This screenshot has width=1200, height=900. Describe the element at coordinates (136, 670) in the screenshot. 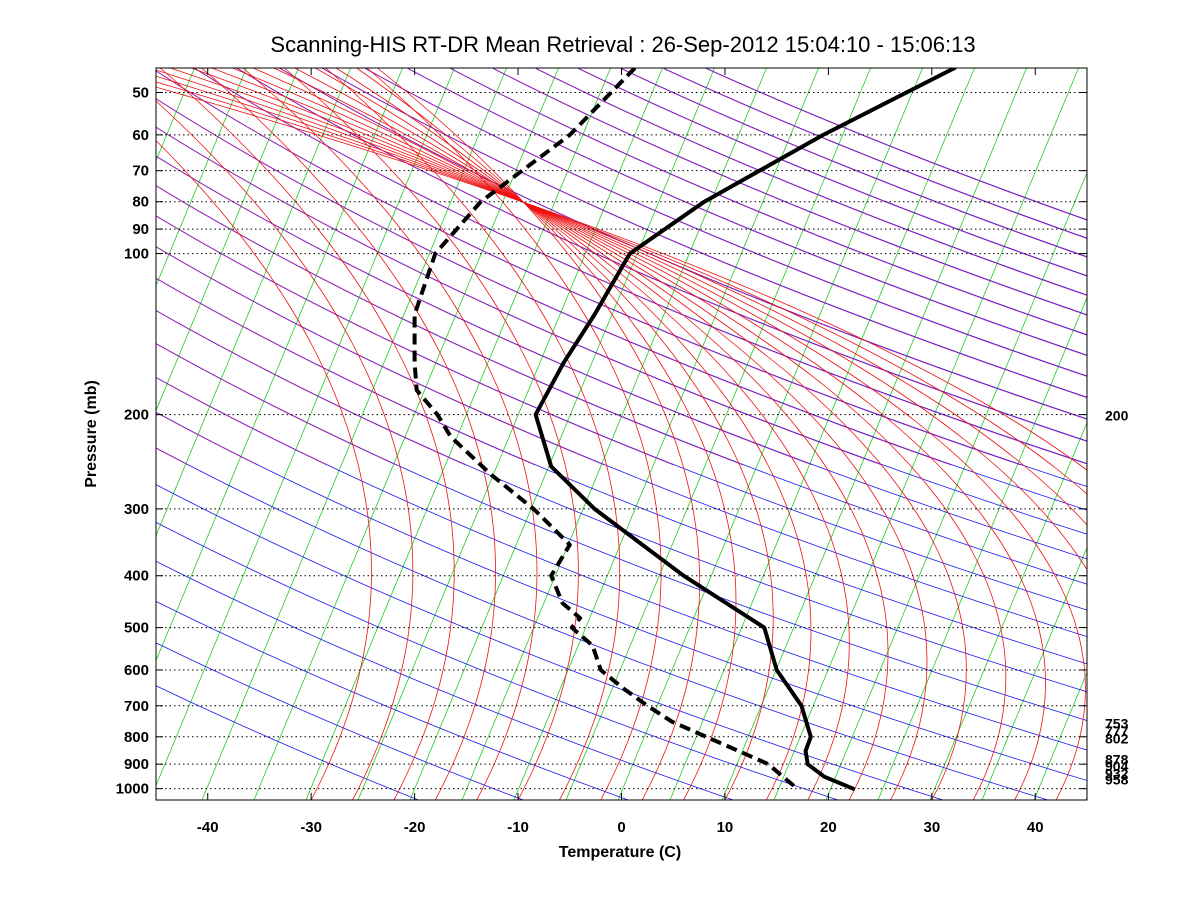

I see `y-tick-label: 600` at that location.